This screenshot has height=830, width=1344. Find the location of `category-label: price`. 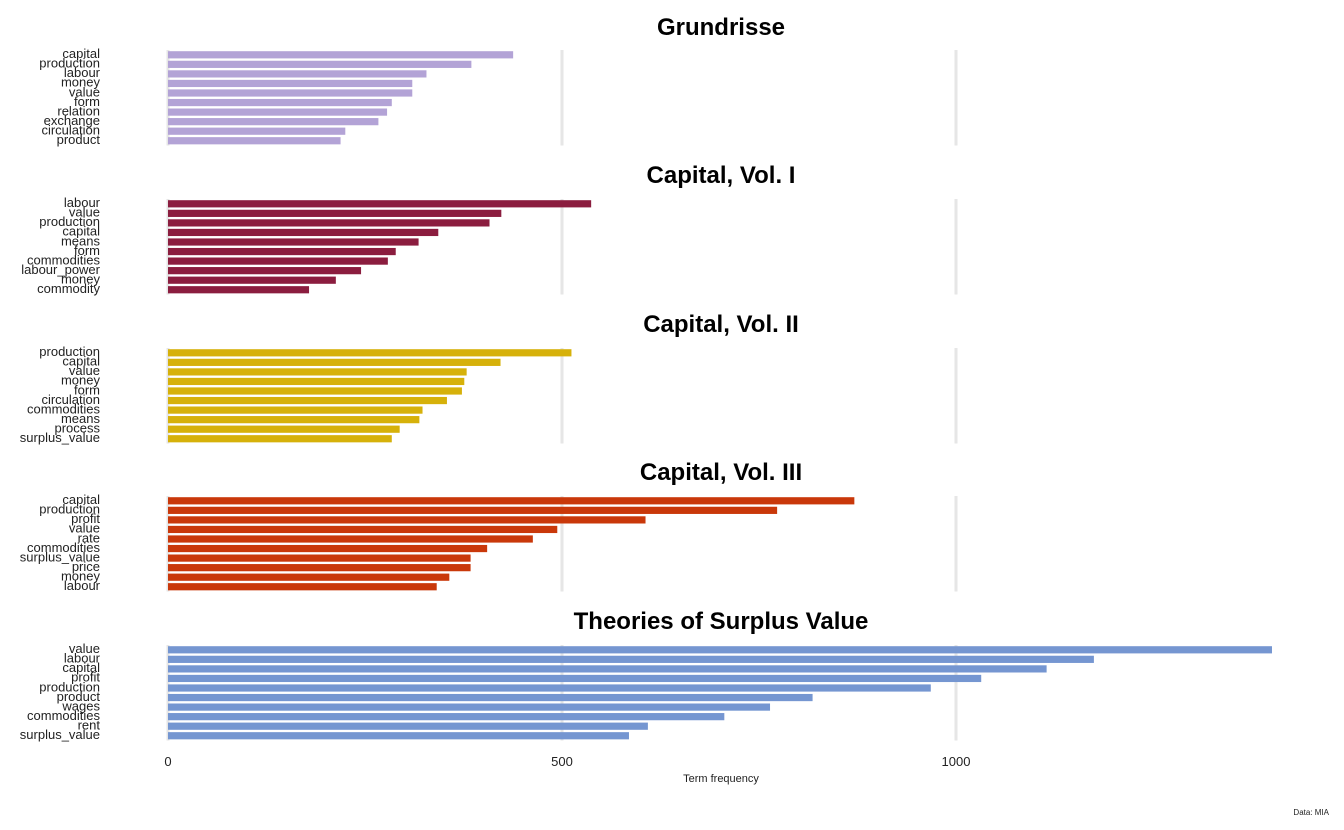

category-label: price is located at coordinates (86, 566).